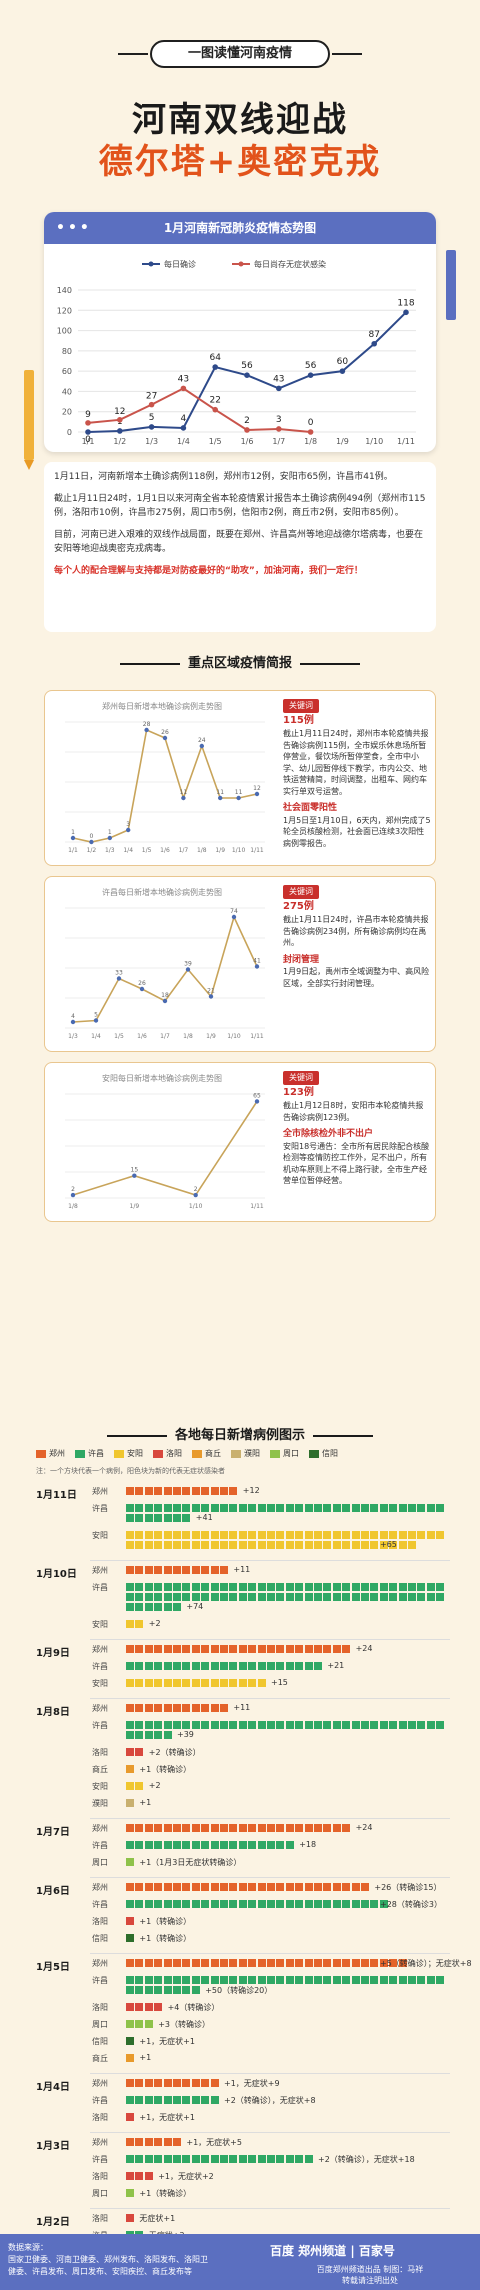 The image size is (480, 2290). Describe the element at coordinates (353, 1111) in the screenshot. I see `region-text1: 截止1月12日8时，安阳市本轮疫情共报告确诊病例123例。` at that location.